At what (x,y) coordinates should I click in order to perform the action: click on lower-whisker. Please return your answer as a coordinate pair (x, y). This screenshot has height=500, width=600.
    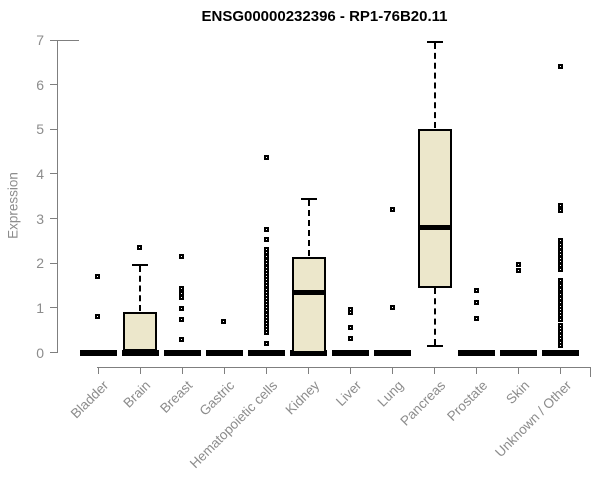
    Looking at the image, I should click on (434, 316).